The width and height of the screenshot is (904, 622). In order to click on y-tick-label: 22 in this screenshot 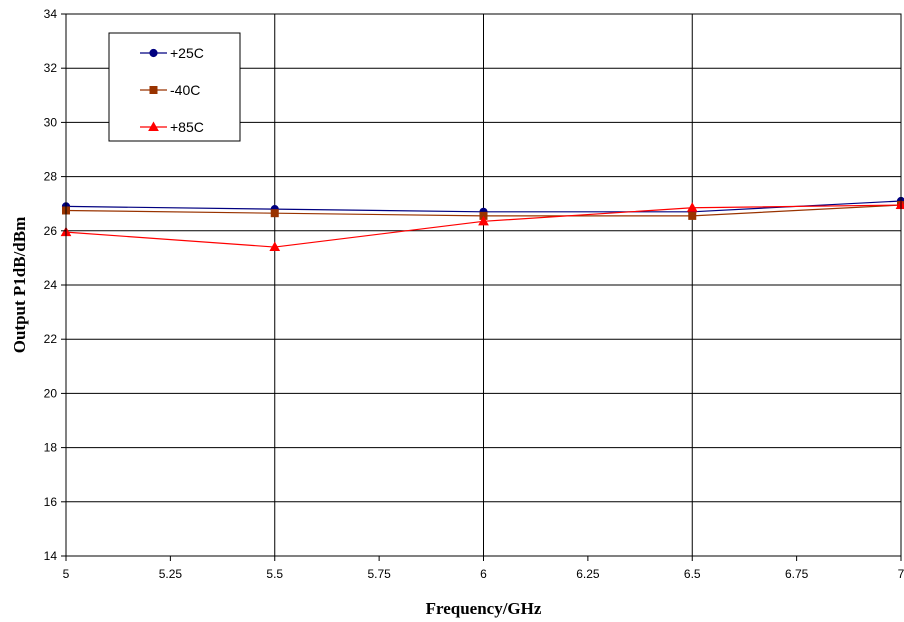, I will do `click(51, 339)`.